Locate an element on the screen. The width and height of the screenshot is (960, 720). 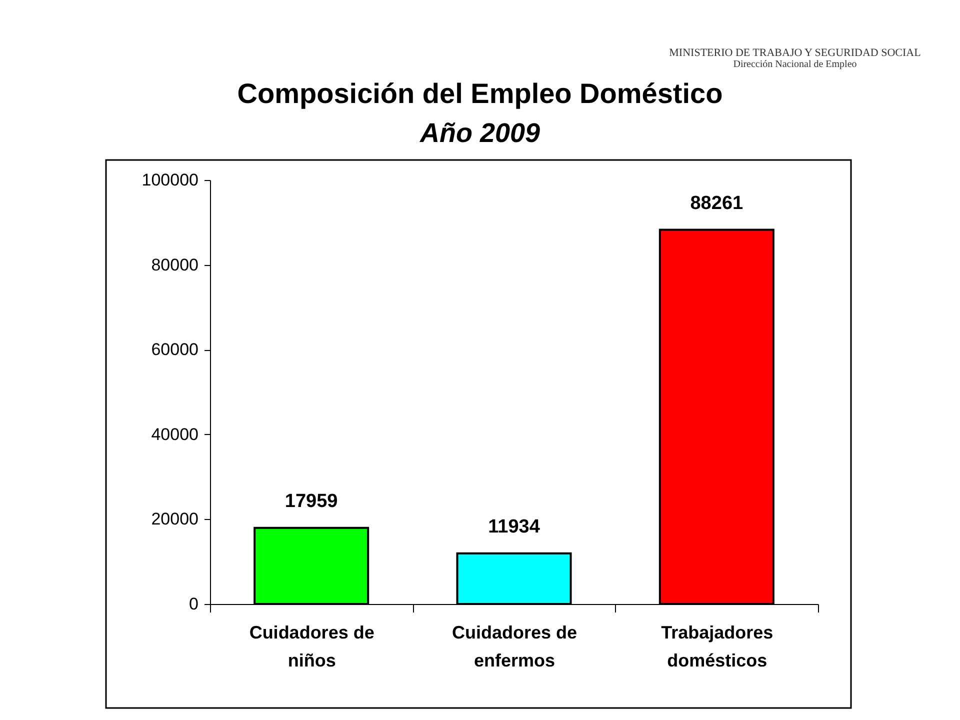
y-tick-label: 40000 is located at coordinates (174, 434).